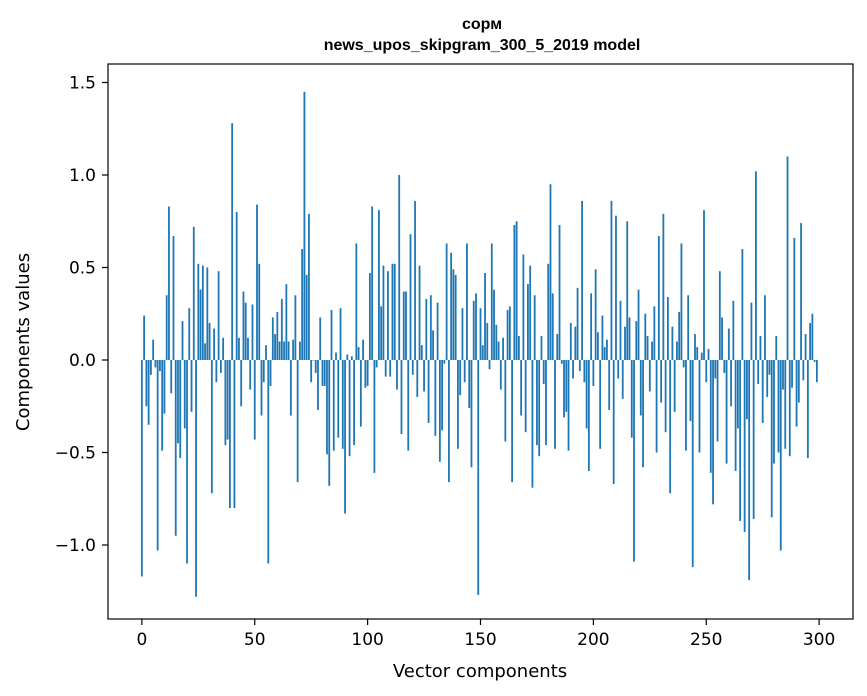 The width and height of the screenshot is (867, 696). I want to click on y-axis-label: Components values, so click(23, 342).